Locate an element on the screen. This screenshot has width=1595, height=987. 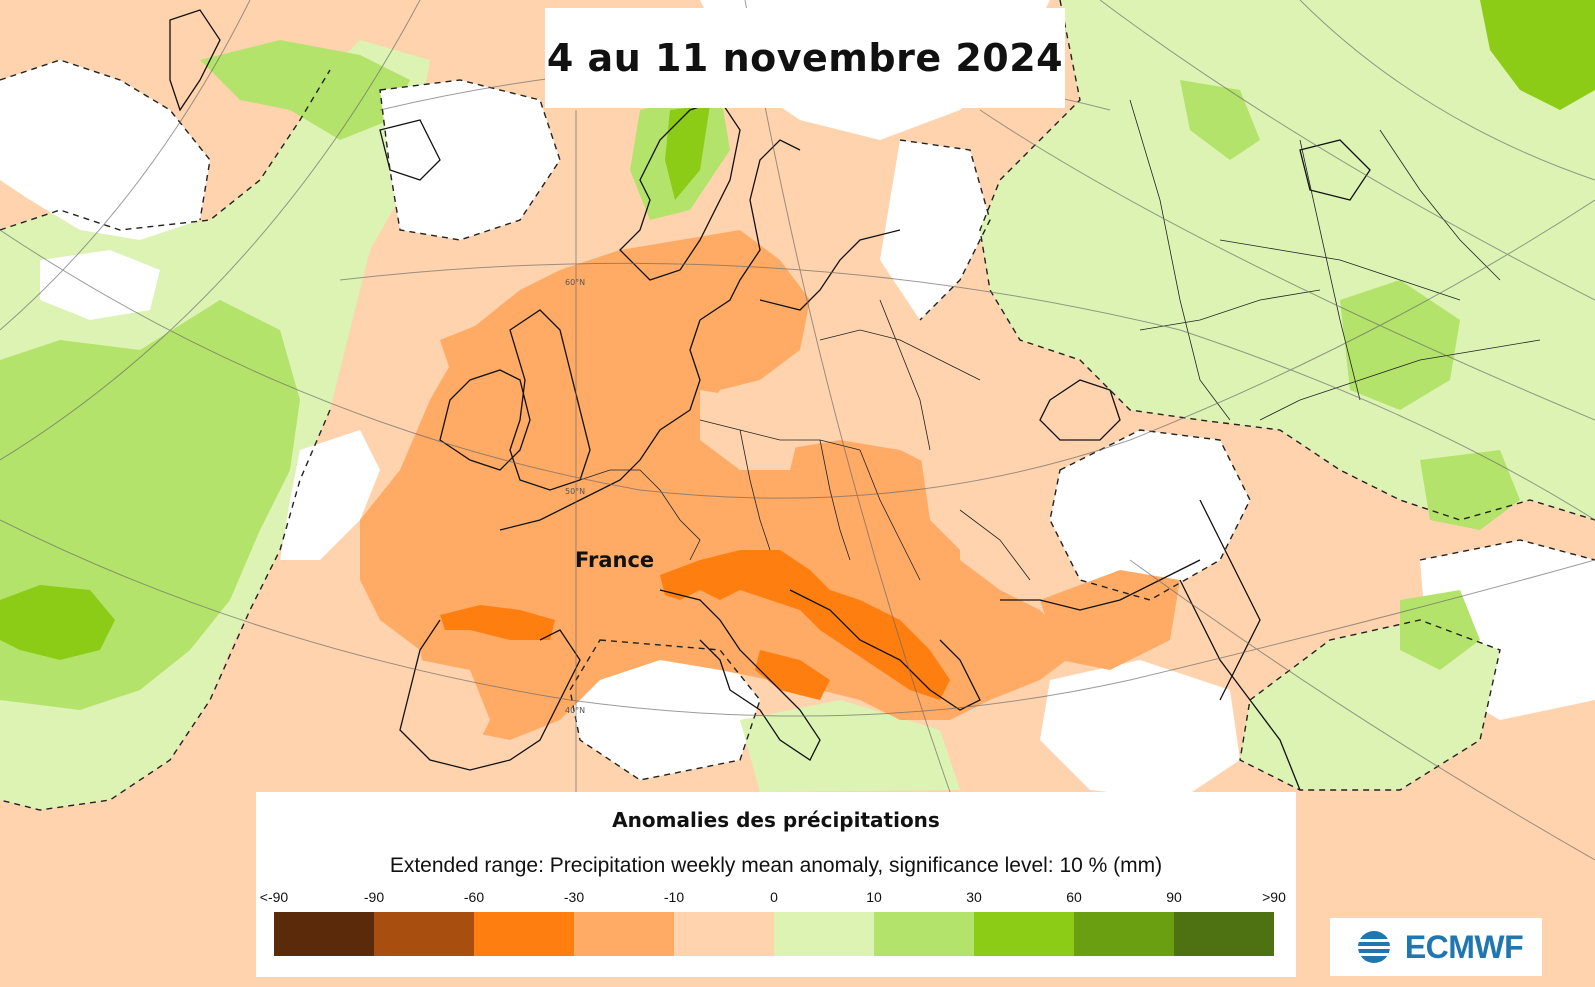
lat-label-40n: 40°N is located at coordinates (575, 710).